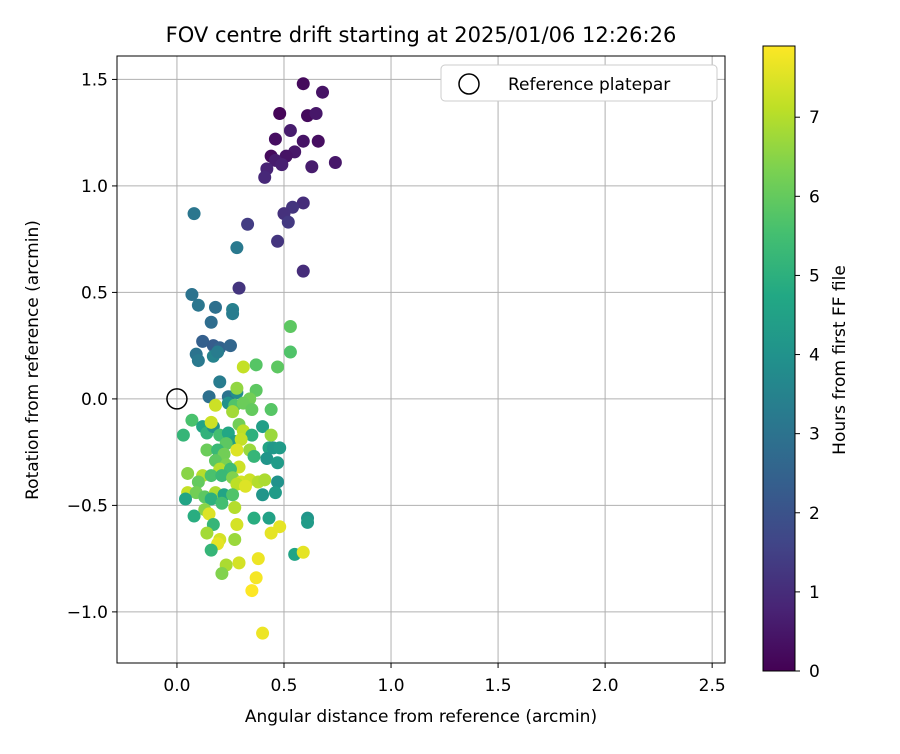  Describe the element at coordinates (87, 613) in the screenshot. I see `y-tick-label-0: −1.0` at that location.